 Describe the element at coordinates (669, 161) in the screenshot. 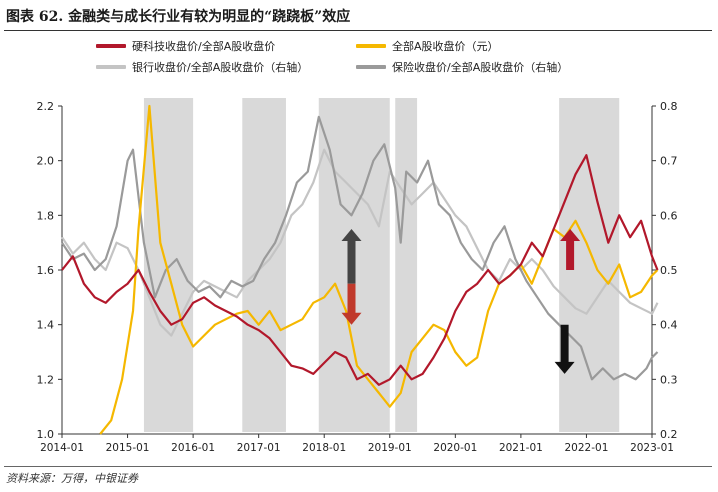

I see `y-right-tick-label: 0.7` at that location.